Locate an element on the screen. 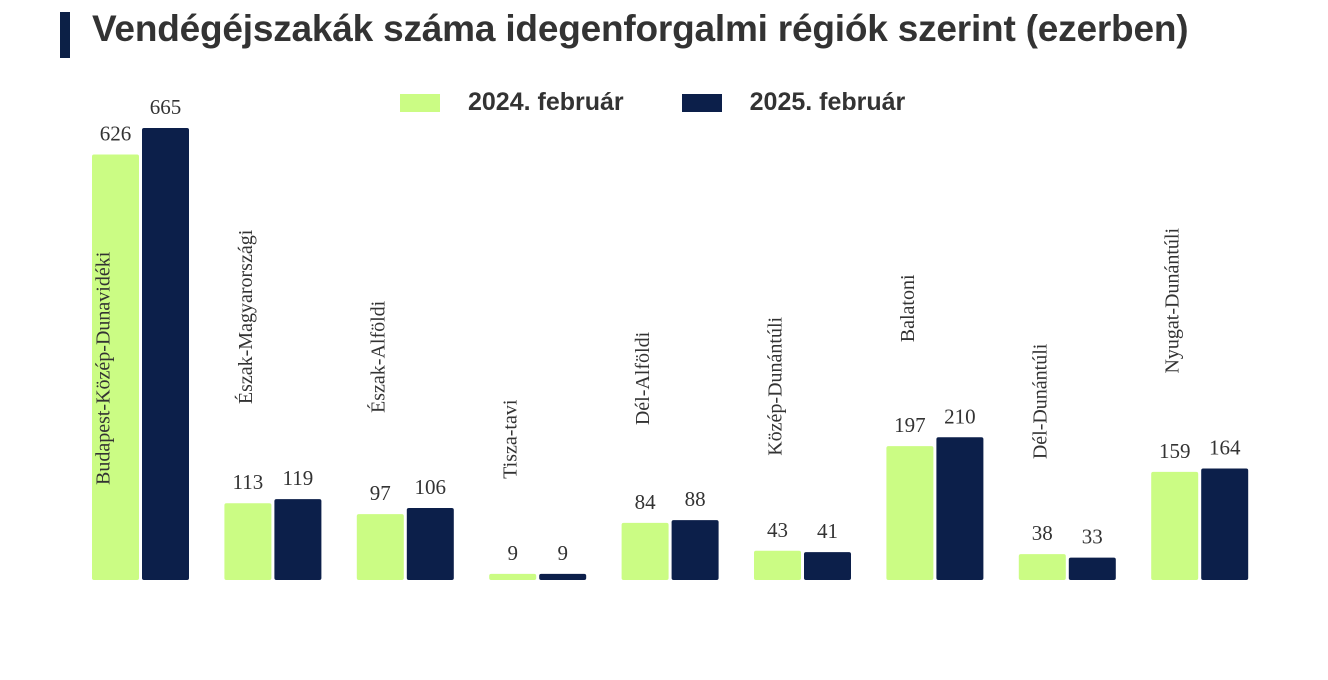 The height and width of the screenshot is (680, 1328). value-label-2024-7: 38 is located at coordinates (1042, 533).